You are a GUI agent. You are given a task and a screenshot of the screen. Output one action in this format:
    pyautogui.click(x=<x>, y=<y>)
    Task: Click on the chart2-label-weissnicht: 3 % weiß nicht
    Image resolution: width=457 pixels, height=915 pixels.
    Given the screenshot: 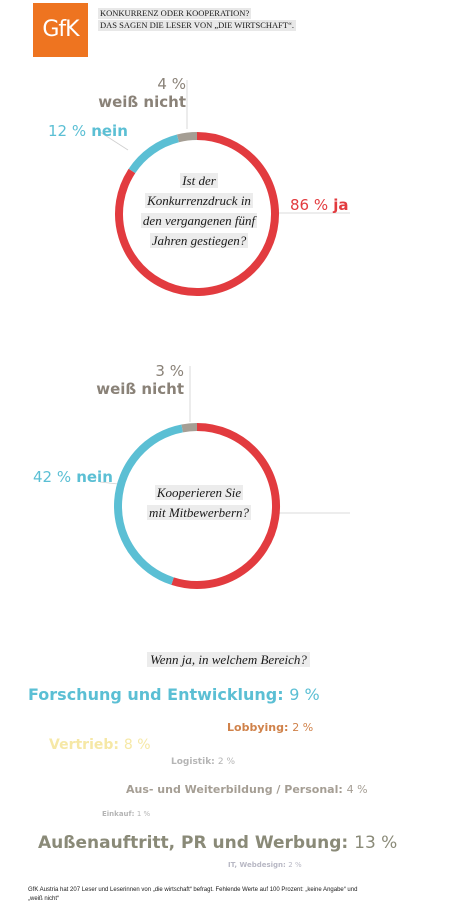 What is the action you would take?
    pyautogui.click(x=140, y=380)
    